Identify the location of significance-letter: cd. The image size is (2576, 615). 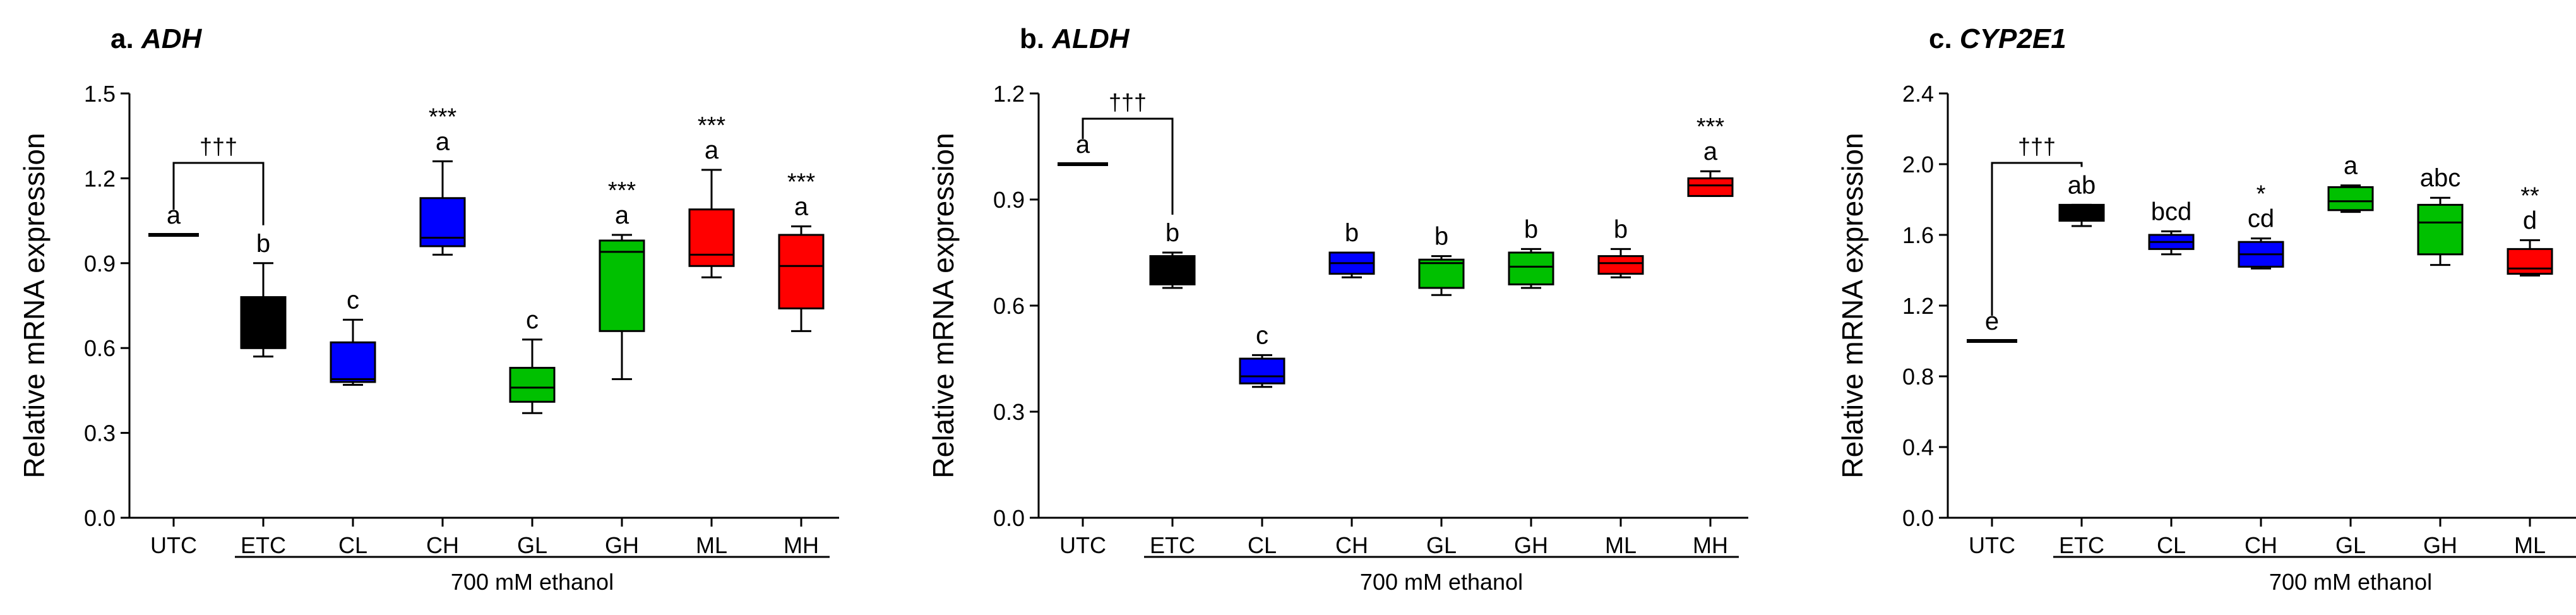
(2261, 219).